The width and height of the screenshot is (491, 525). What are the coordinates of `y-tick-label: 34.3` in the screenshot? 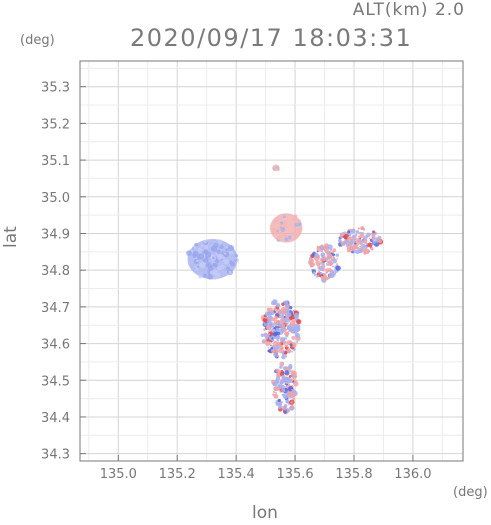 It's located at (55, 455).